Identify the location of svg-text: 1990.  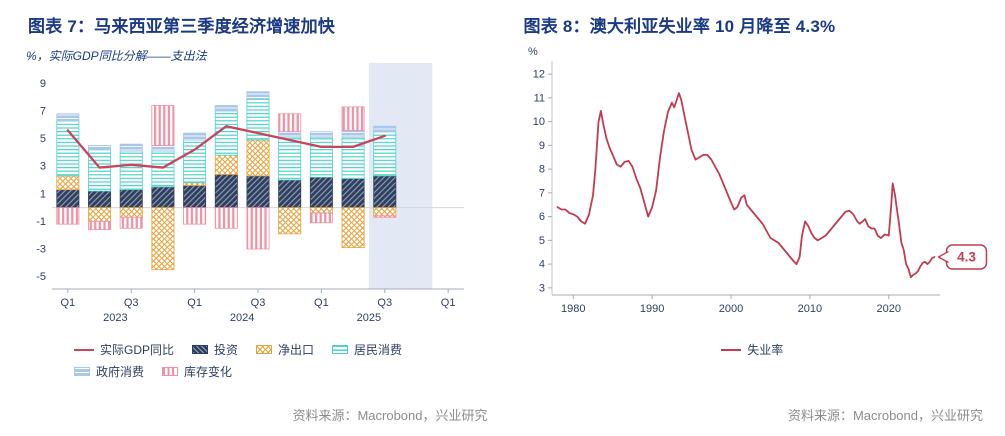
(651, 309).